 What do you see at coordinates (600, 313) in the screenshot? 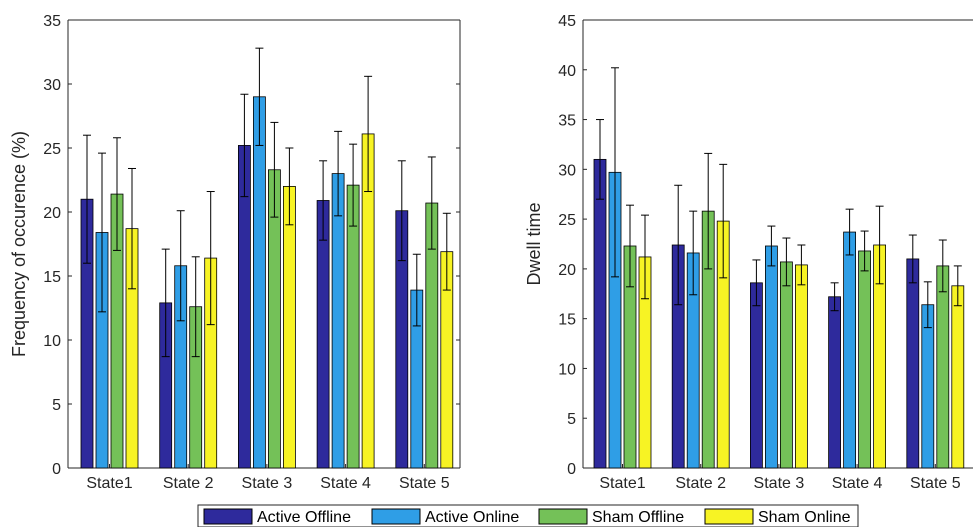
I see `dwell-bar-state1-active-offline` at bounding box center [600, 313].